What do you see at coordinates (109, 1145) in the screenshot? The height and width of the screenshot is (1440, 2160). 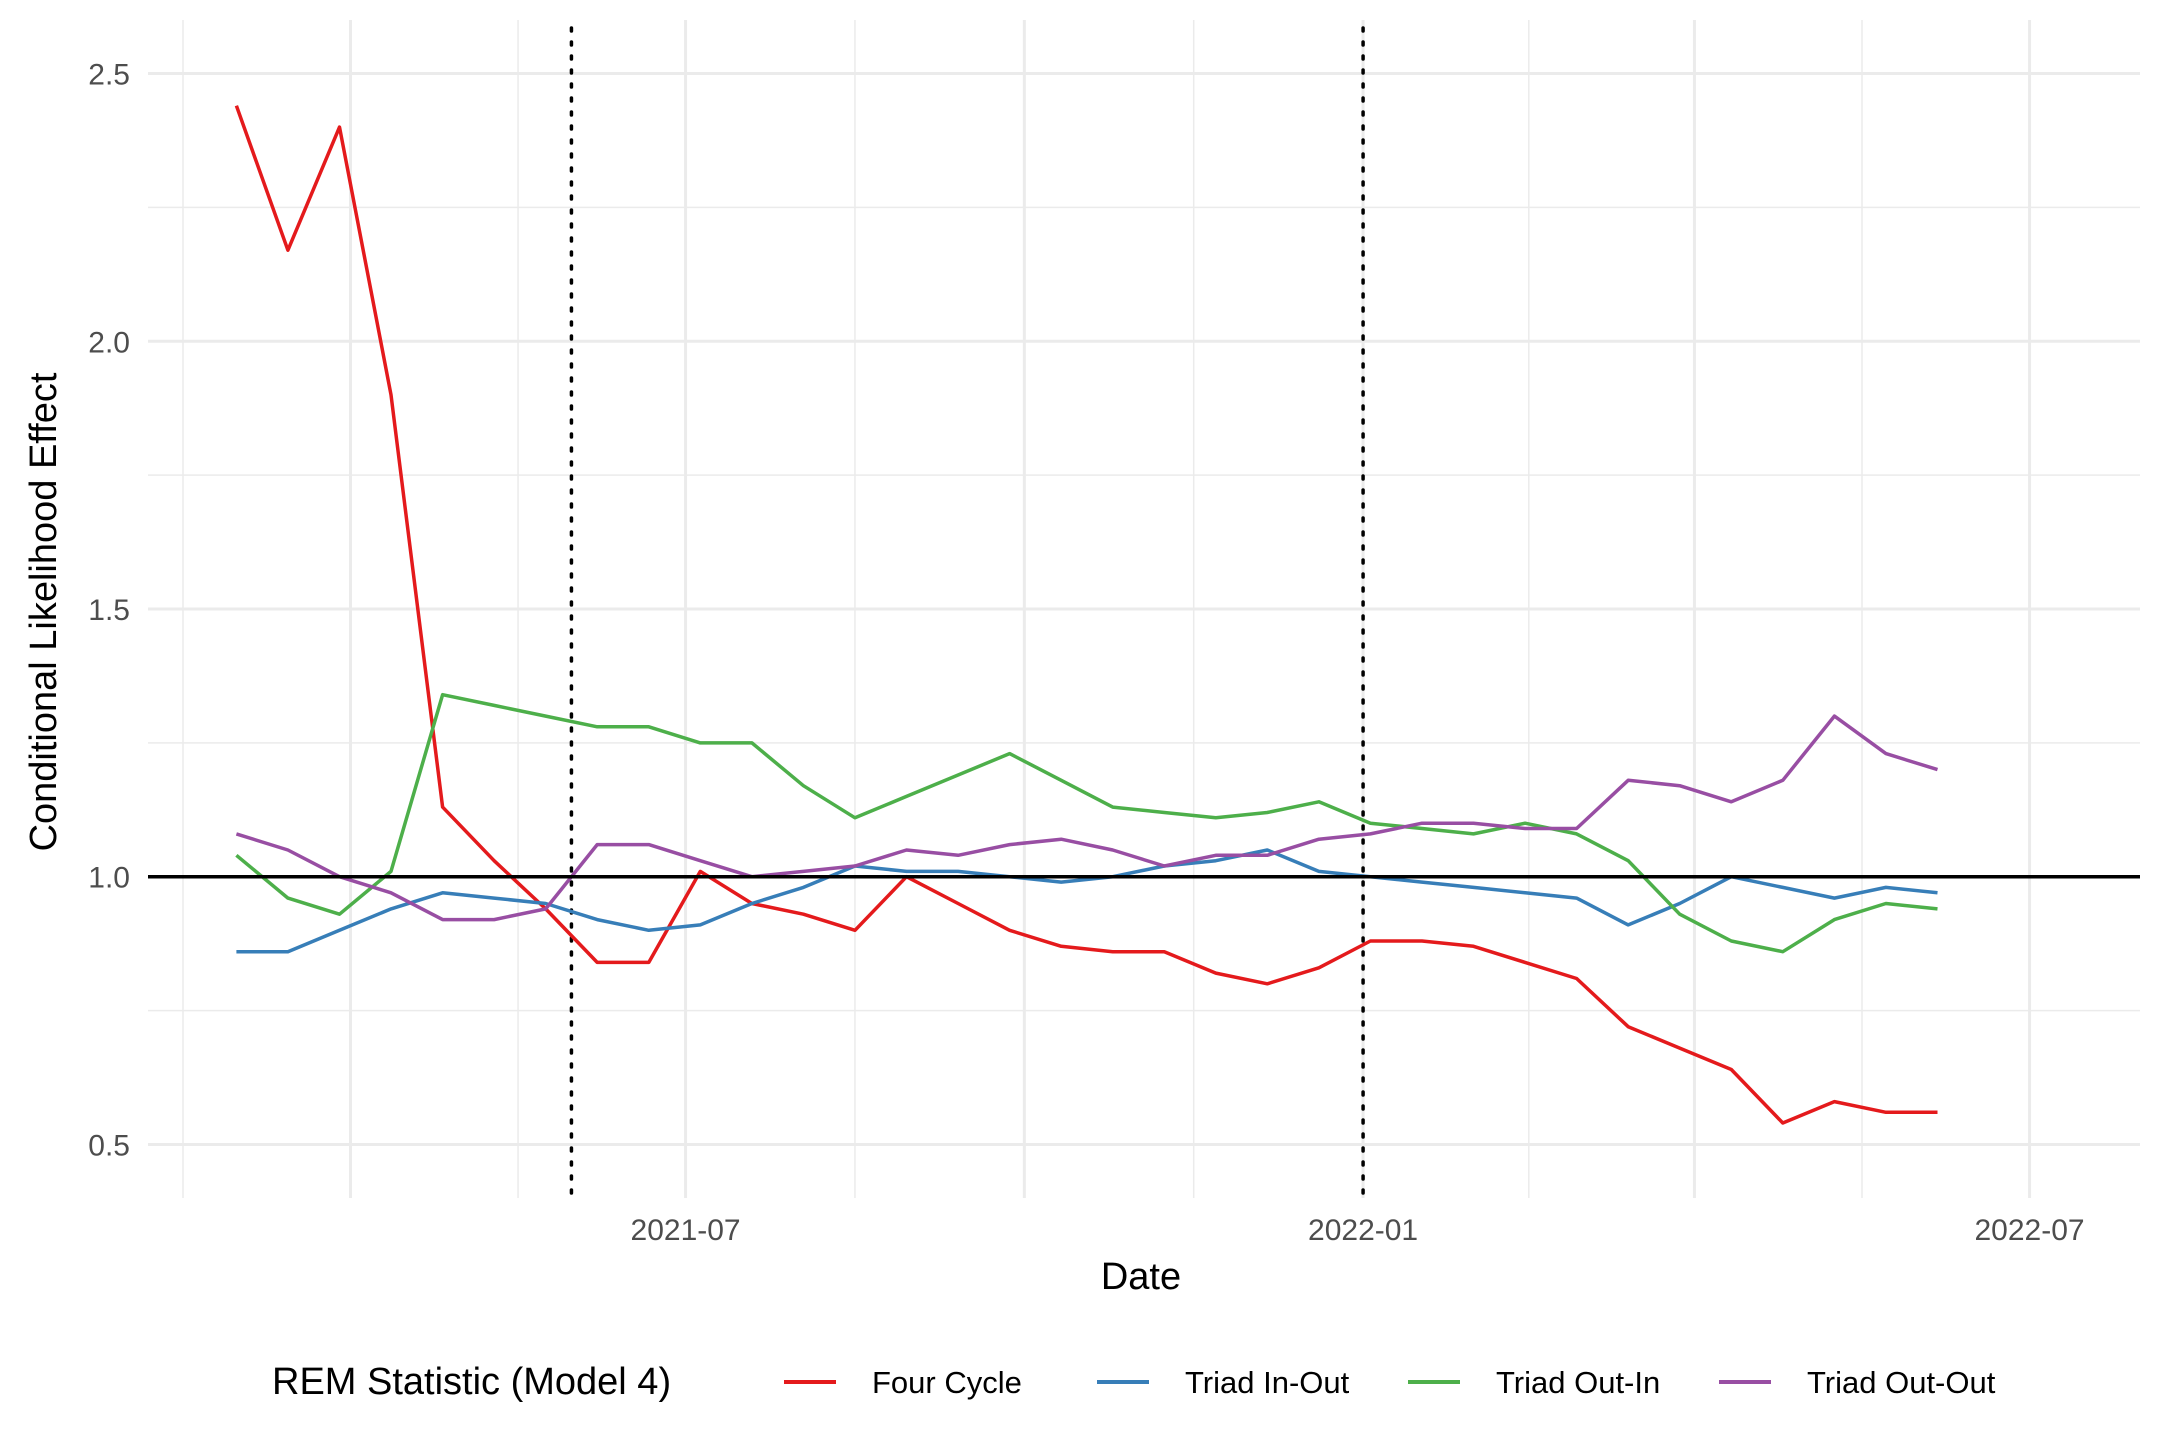 I see `y-tick-label: 0.5` at bounding box center [109, 1145].